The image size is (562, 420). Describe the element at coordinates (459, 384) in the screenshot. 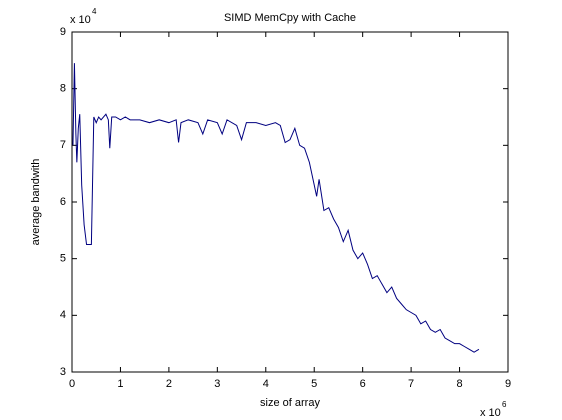

I see `x-tick-label: 8` at that location.